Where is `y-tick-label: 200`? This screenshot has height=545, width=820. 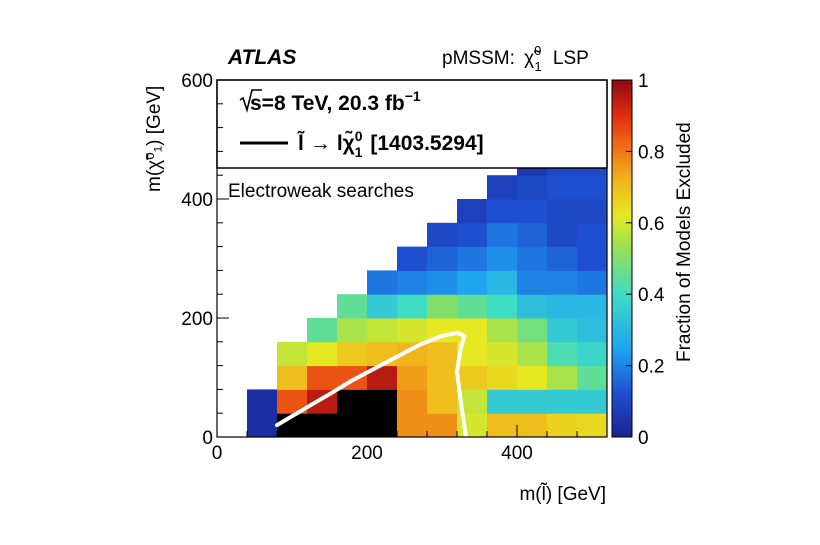 y-tick-label: 200 is located at coordinates (197, 319).